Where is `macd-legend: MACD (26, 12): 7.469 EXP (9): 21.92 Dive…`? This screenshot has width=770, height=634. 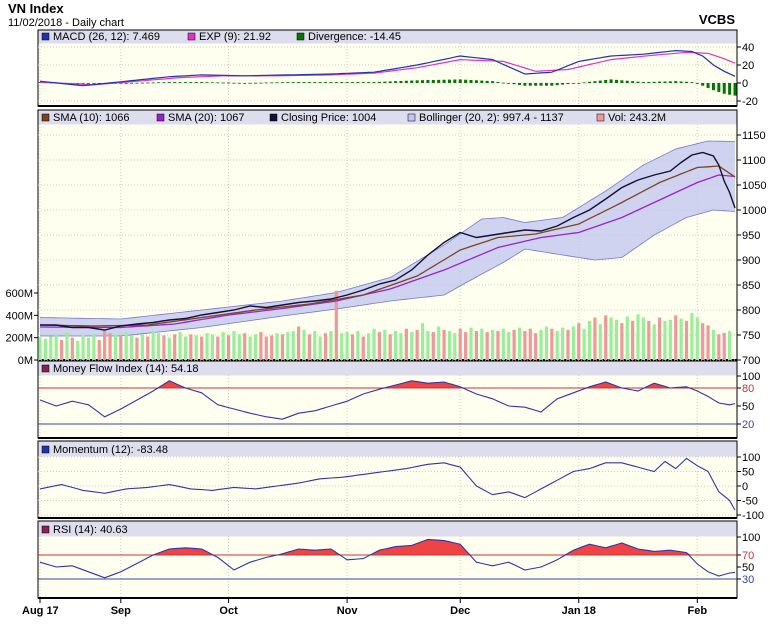
macd-legend: MACD (26, 12): 7.469 EXP (9): 21.92 Dive… is located at coordinates (221, 37).